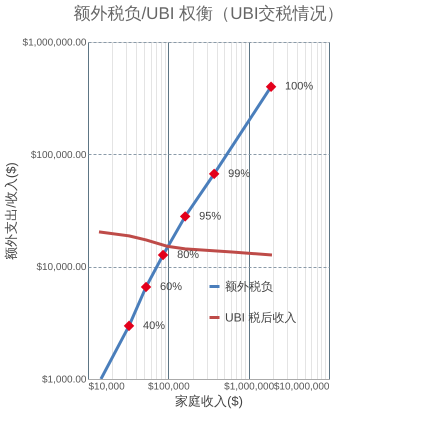 This screenshot has height=431, width=421. What do you see at coordinates (54, 43) in the screenshot?
I see `y-tick-label: $1,000,000.00` at bounding box center [54, 43].